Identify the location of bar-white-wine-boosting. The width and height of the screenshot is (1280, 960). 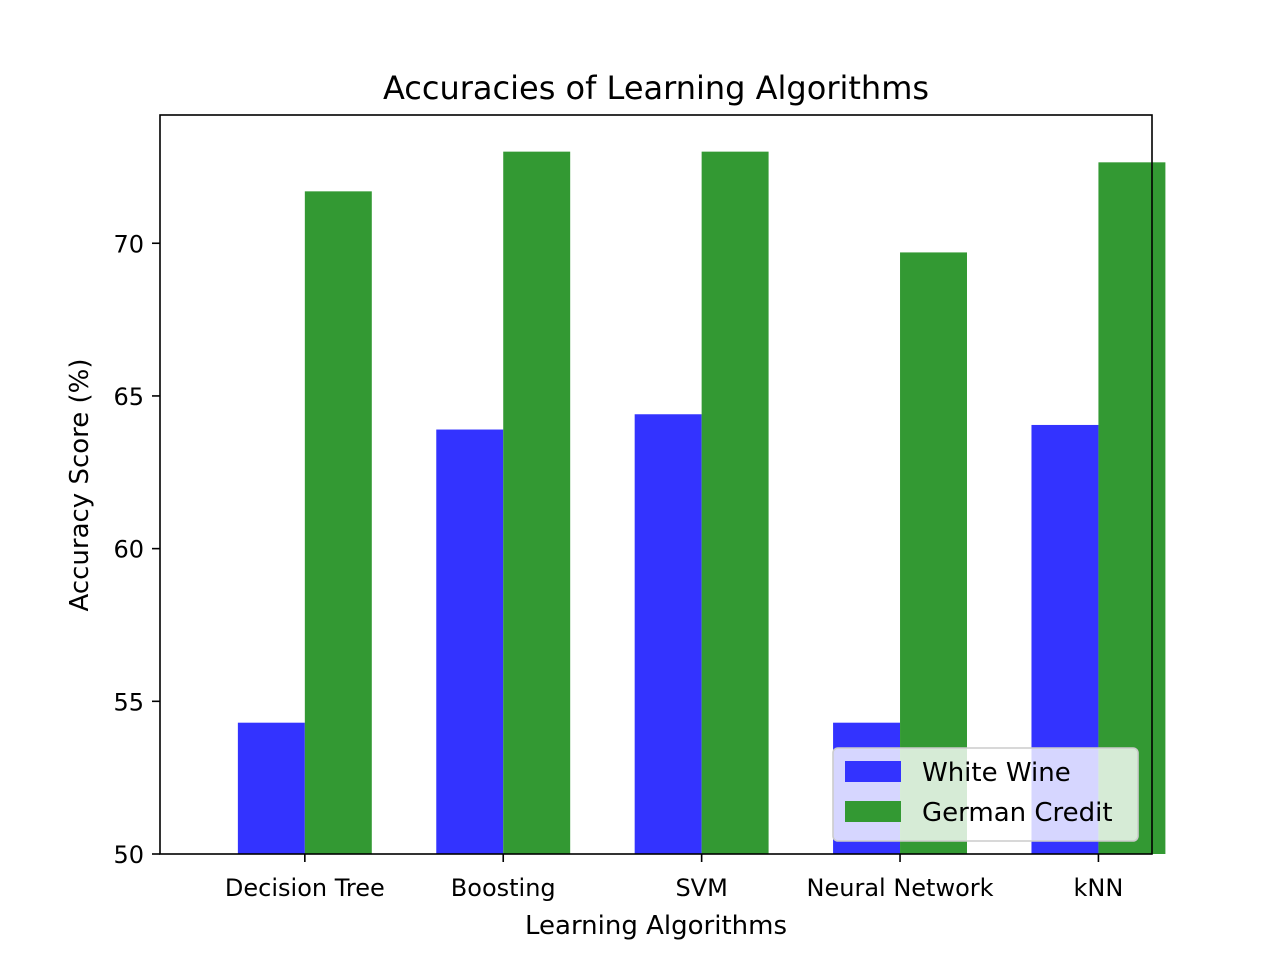
(470, 641).